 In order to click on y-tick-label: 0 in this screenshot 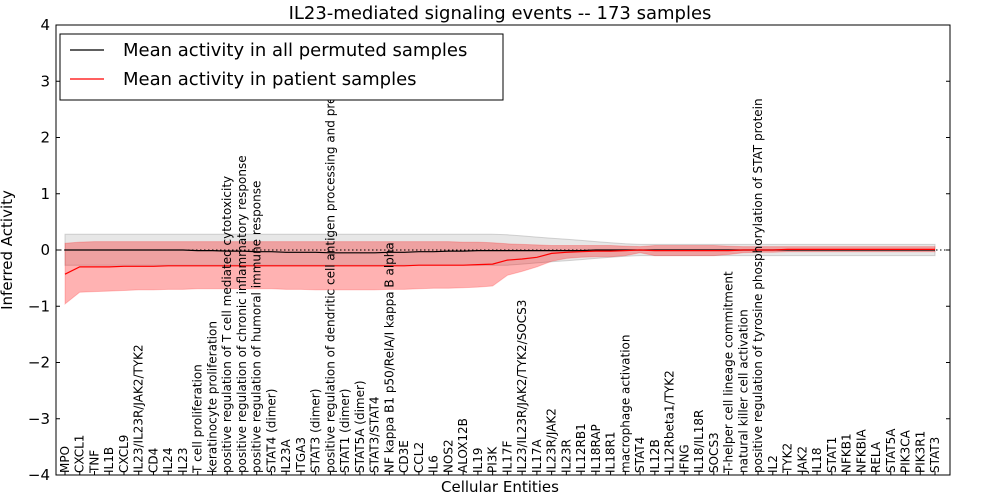, I will do `click(45, 250)`.